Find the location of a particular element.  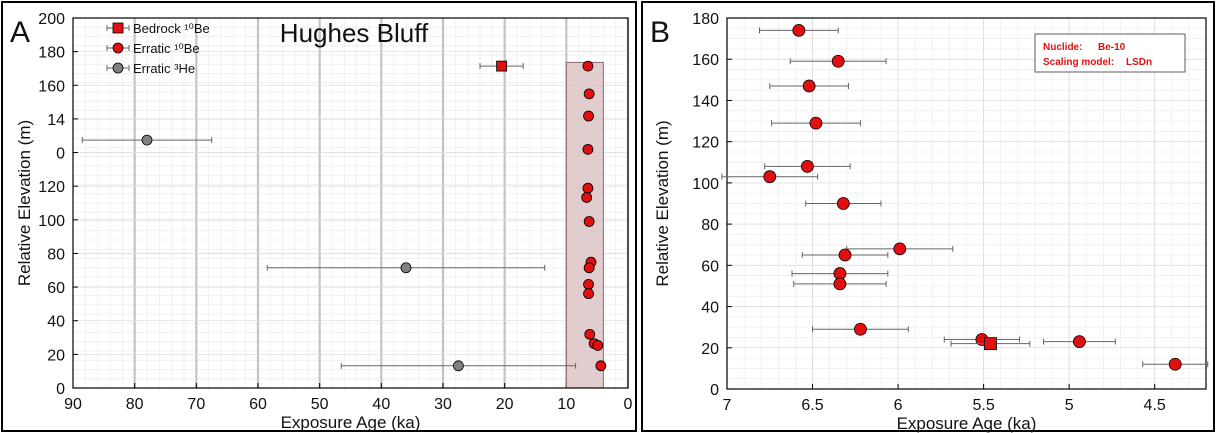

y-tick-label: 14 is located at coordinates (56, 120).